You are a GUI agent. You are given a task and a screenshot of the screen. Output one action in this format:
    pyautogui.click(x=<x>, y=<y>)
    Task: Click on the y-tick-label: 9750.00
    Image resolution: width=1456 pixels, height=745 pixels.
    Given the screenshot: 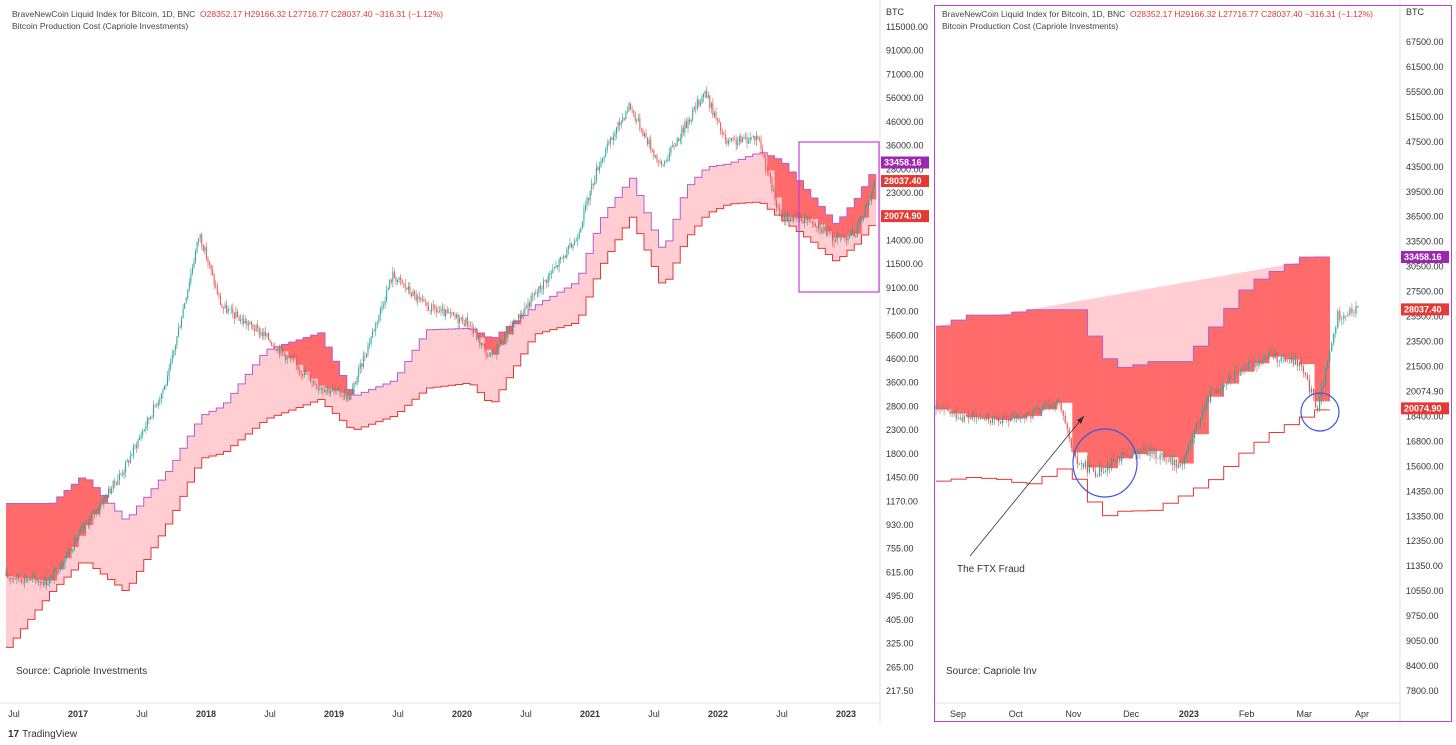 What is the action you would take?
    pyautogui.click(x=1422, y=616)
    